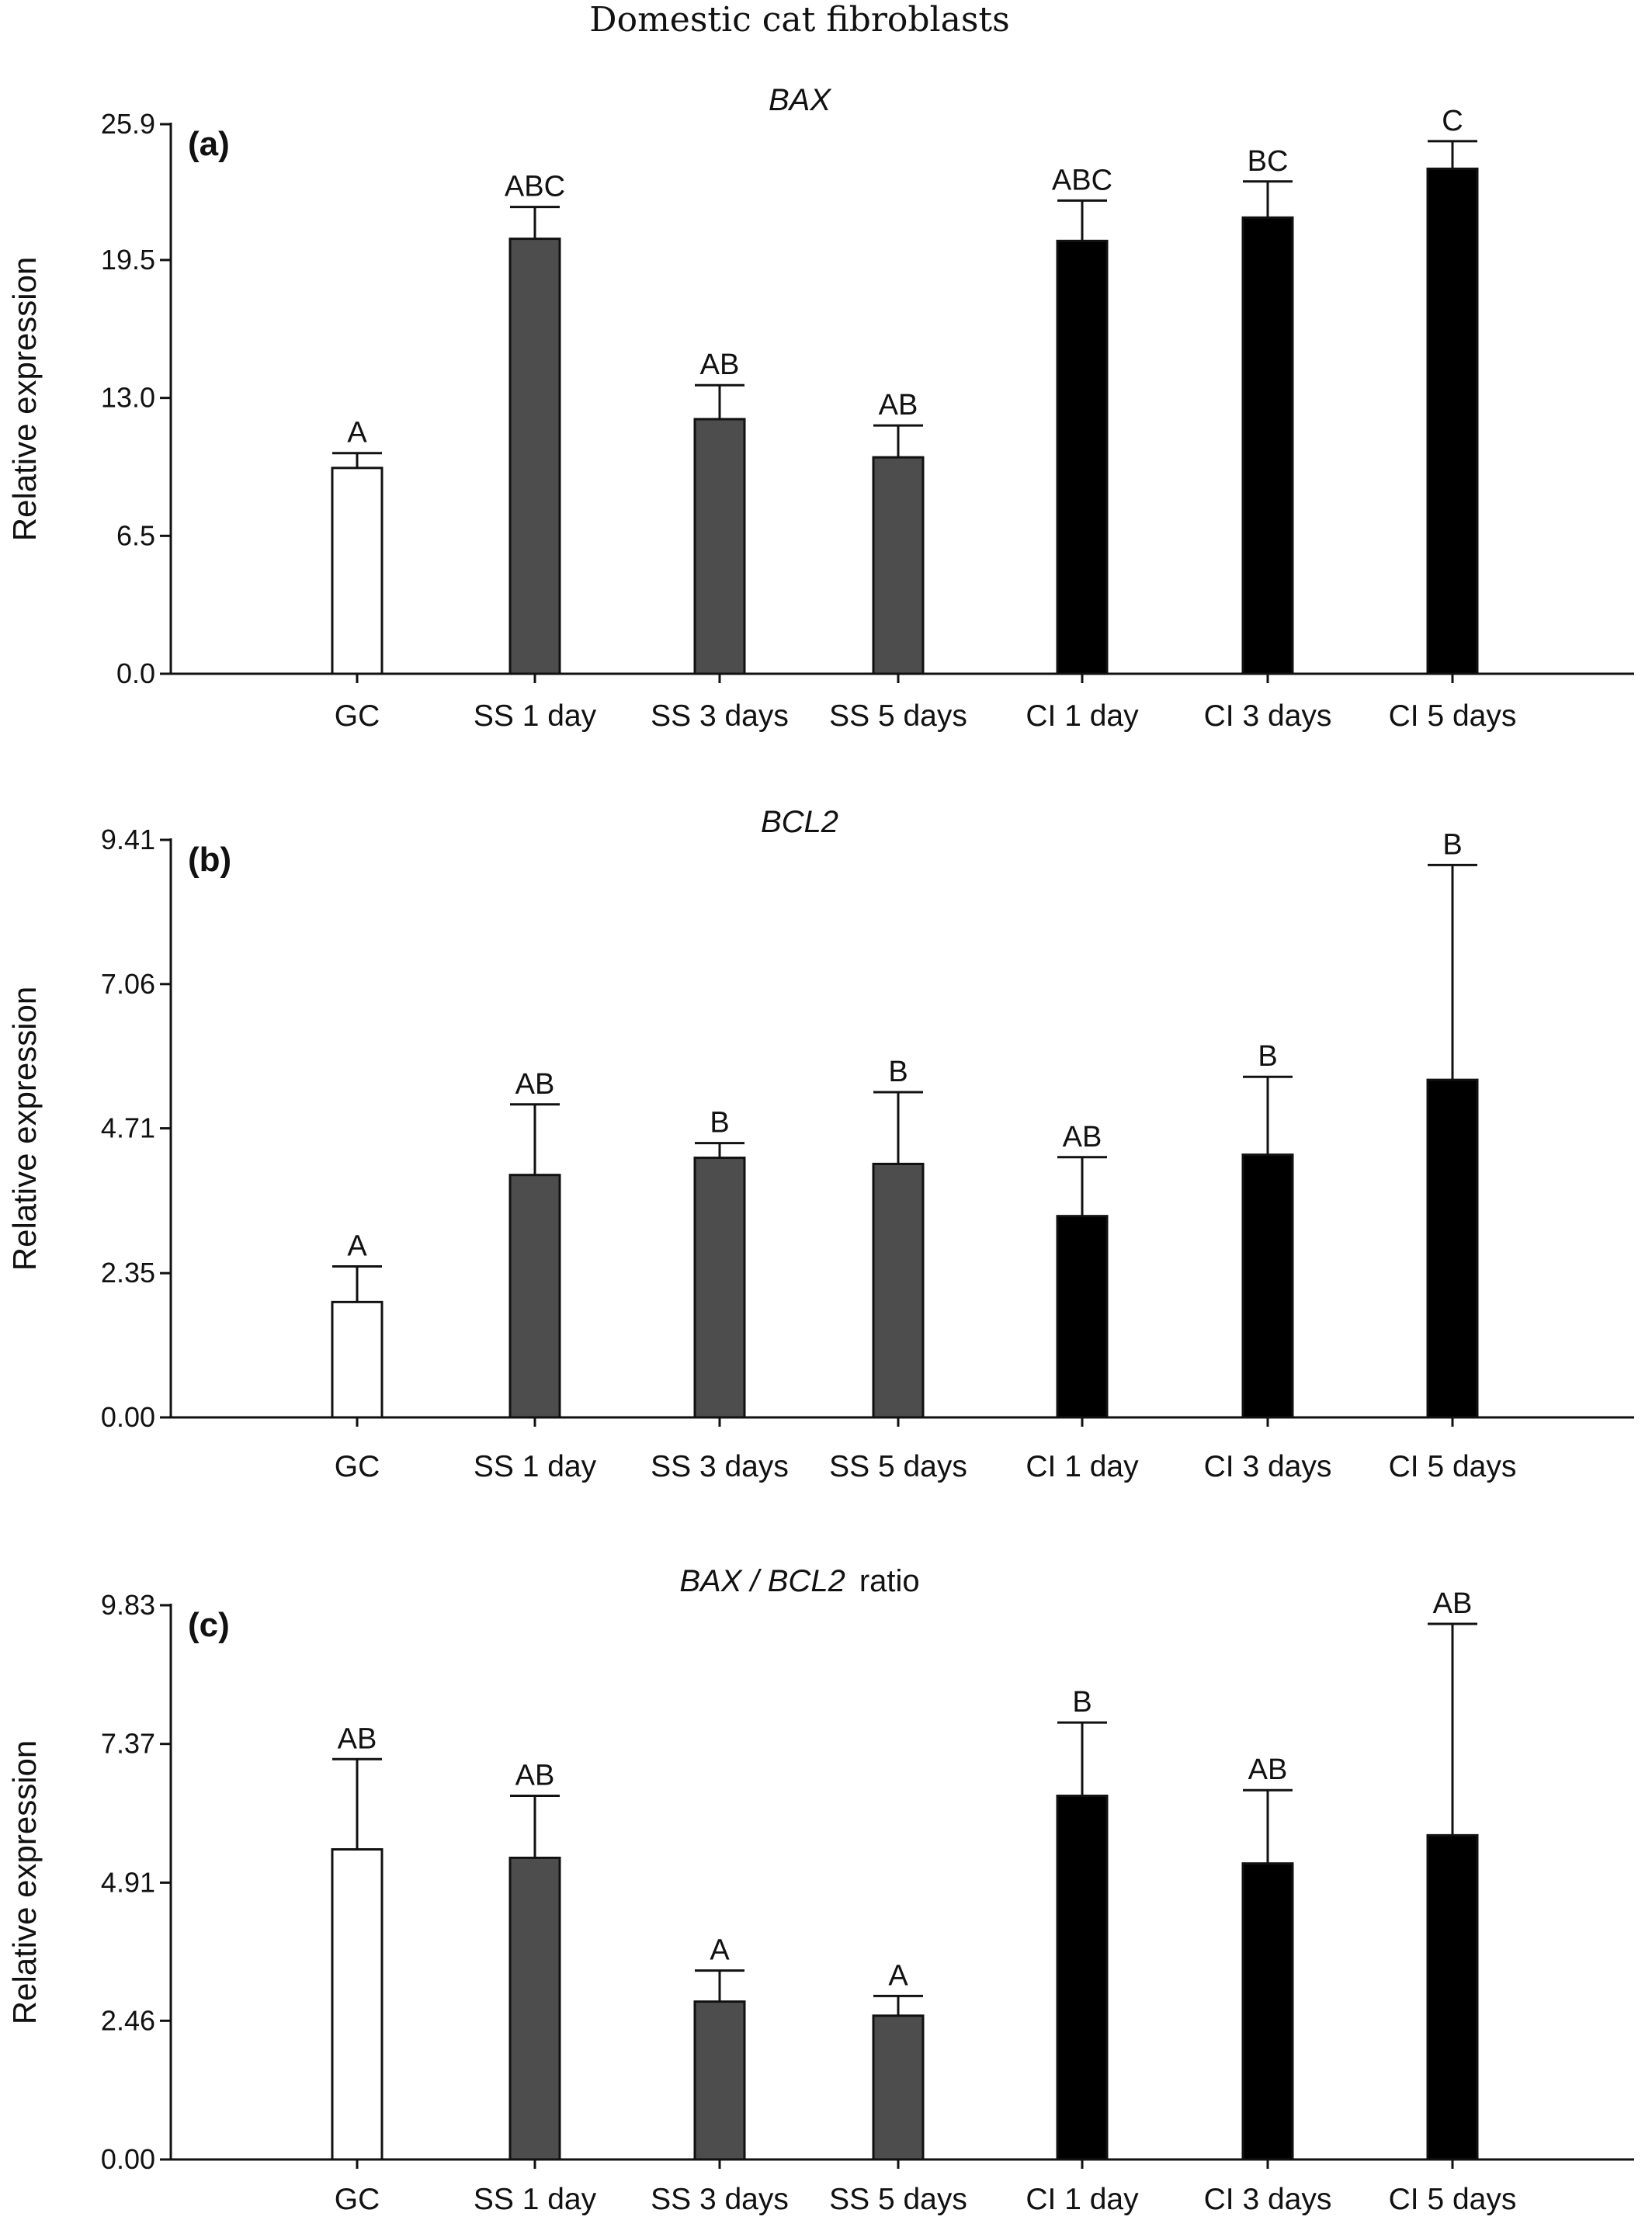 The height and width of the screenshot is (2227, 1652). Describe the element at coordinates (1452, 121) in the screenshot. I see `significance-label: C` at that location.